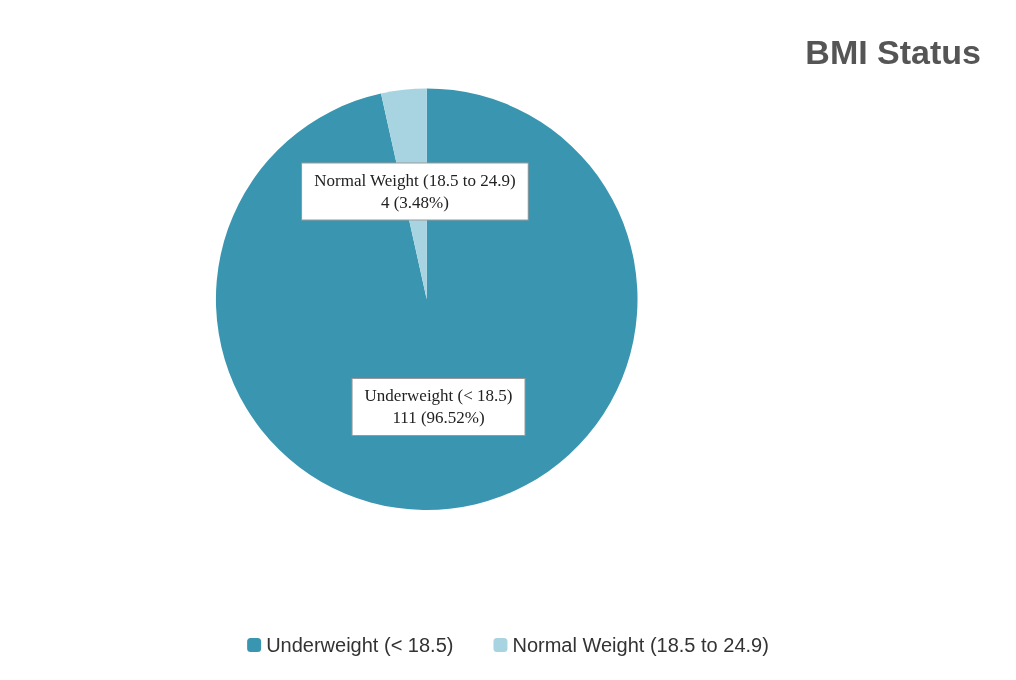 The width and height of the screenshot is (1016, 680). Describe the element at coordinates (415, 180) in the screenshot. I see `slice-label: Normal Weight (18.5 to 24.9)` at that location.